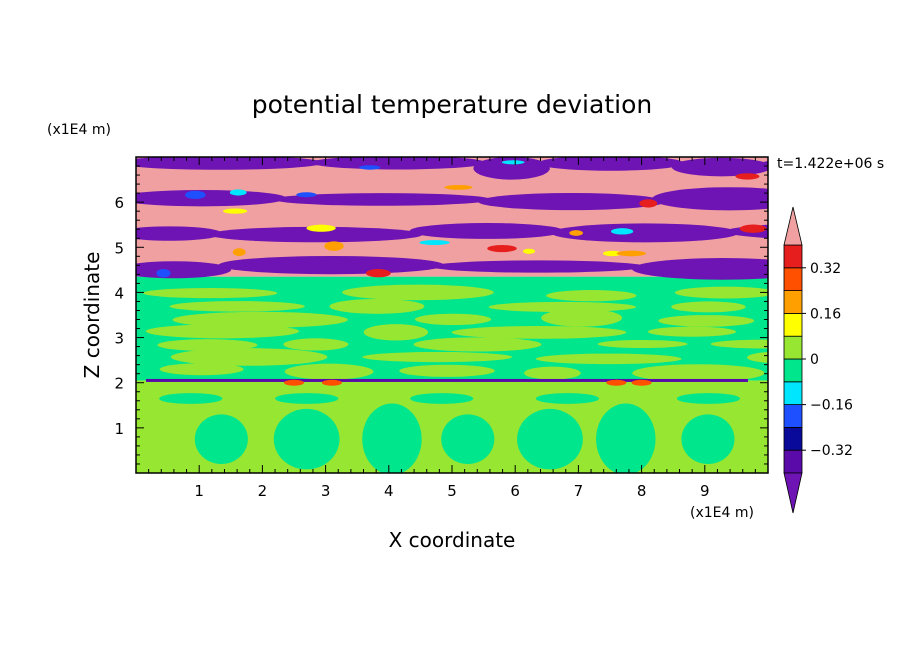 The height and width of the screenshot is (654, 904). I want to click on x-axis-unit: (x1E4 m), so click(722, 513).